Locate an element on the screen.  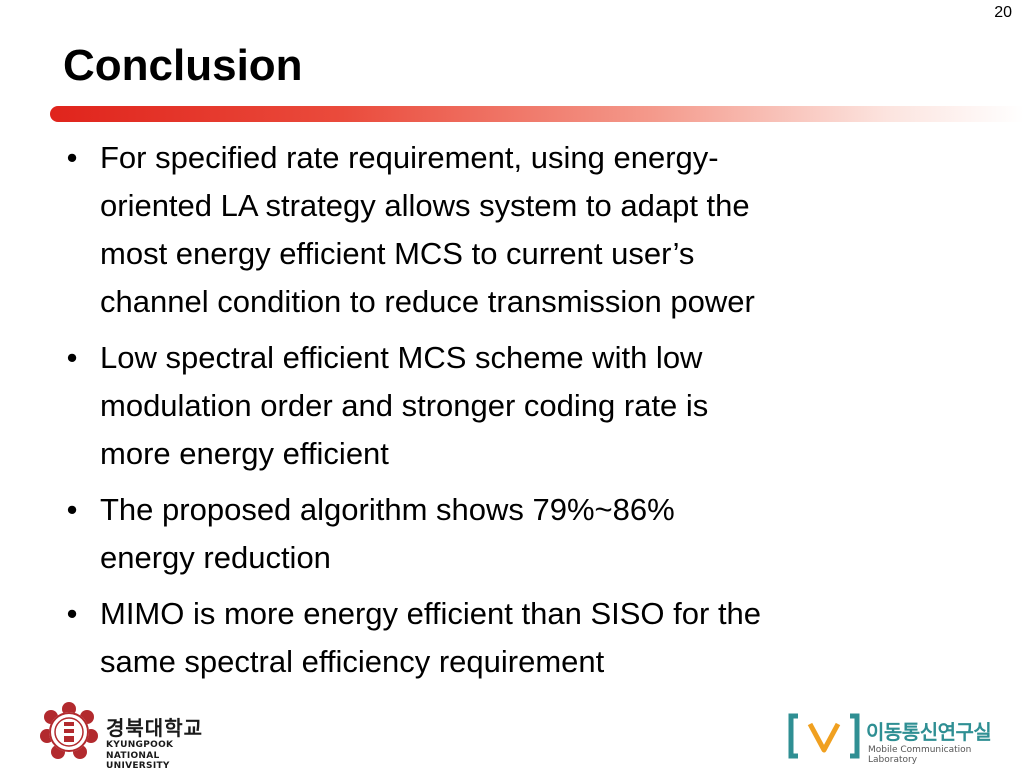
university-name-korean: 경북대학교 is located at coordinates (154, 728).